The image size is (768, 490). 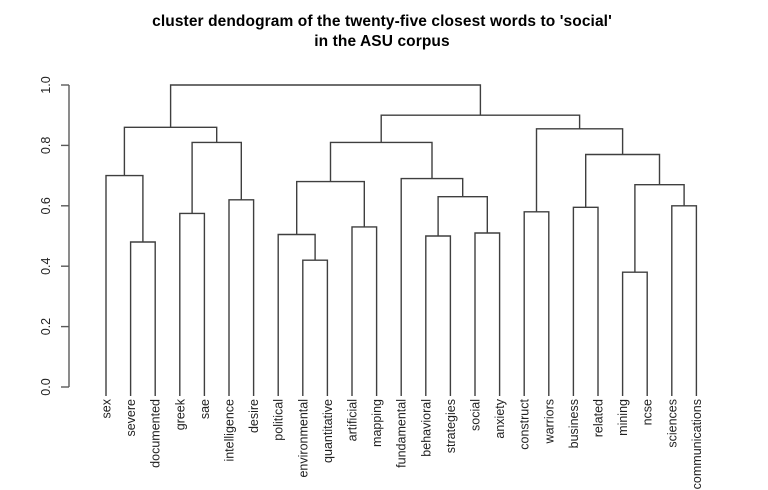 What do you see at coordinates (205, 409) in the screenshot?
I see `leaf-label: sae` at bounding box center [205, 409].